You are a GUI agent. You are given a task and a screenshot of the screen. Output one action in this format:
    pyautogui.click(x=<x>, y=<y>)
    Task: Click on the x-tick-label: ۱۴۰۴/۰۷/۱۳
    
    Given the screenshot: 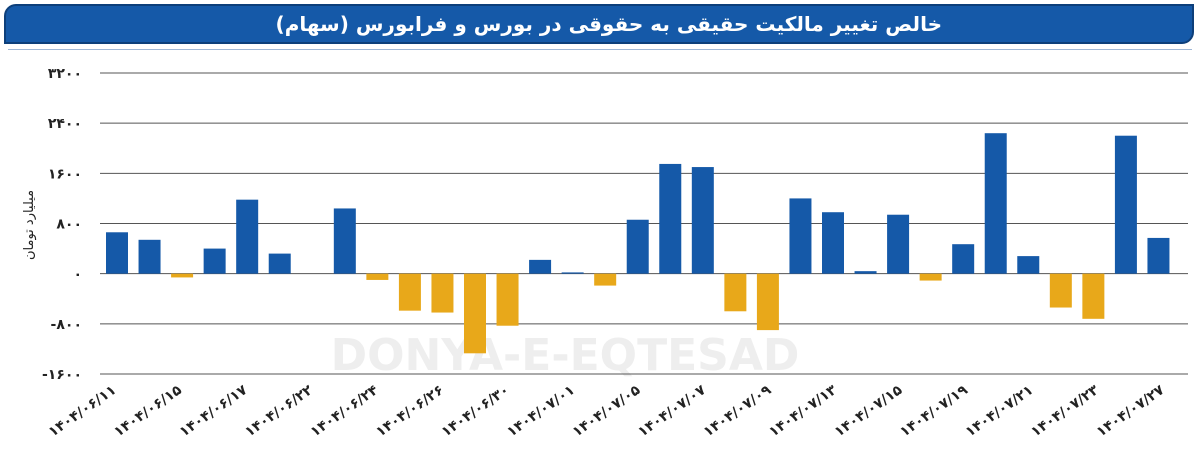 What is the action you would take?
    pyautogui.click(x=803, y=411)
    